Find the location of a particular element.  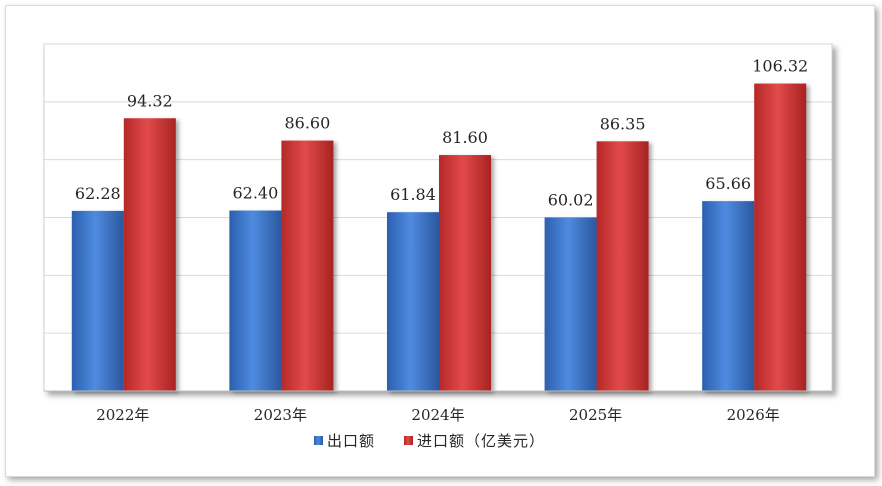

legend-label-export: 出口额 is located at coordinates (351, 441).